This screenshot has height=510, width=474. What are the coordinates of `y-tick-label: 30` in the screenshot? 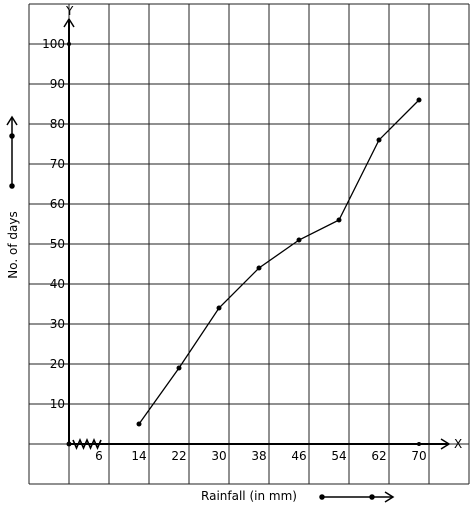 It's located at (57, 324).